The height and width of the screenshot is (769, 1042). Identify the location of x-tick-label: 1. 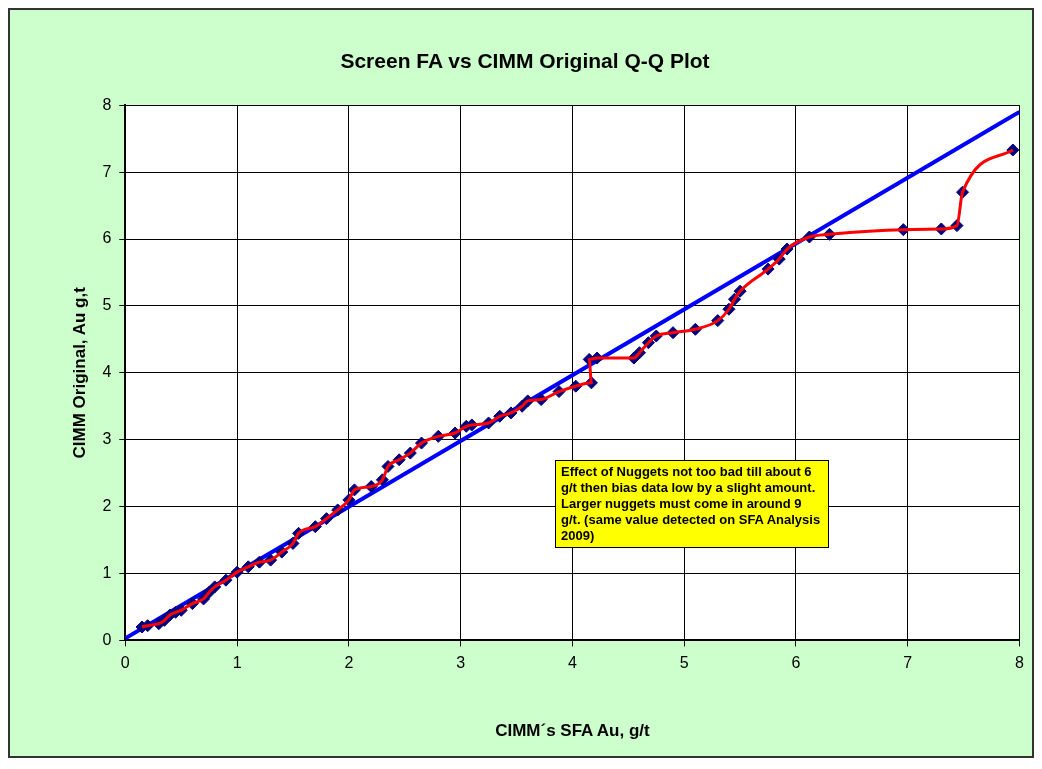
(237, 663).